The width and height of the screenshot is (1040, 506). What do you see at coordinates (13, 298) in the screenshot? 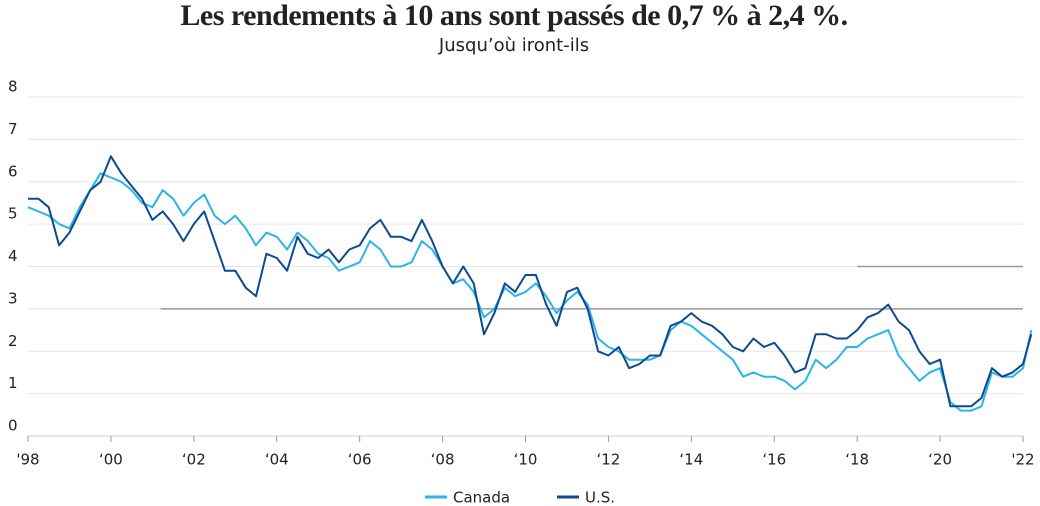
I see `y-tick-label: 3` at bounding box center [13, 298].